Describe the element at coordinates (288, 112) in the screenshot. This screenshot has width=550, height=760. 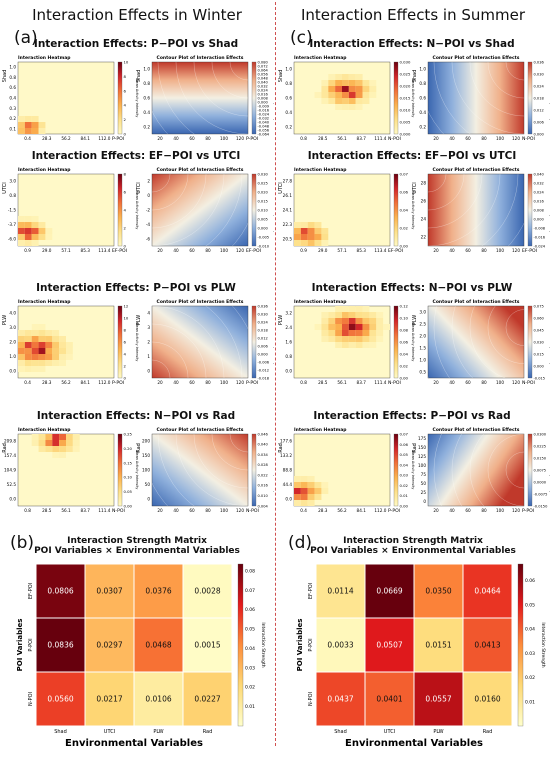
I see `heatmap-ytick: 0.4` at that location.